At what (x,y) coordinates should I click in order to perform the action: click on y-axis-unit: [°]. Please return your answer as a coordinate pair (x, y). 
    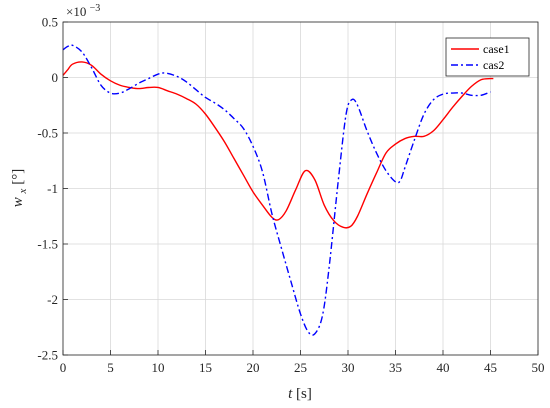
    Looking at the image, I should click on (18, 177).